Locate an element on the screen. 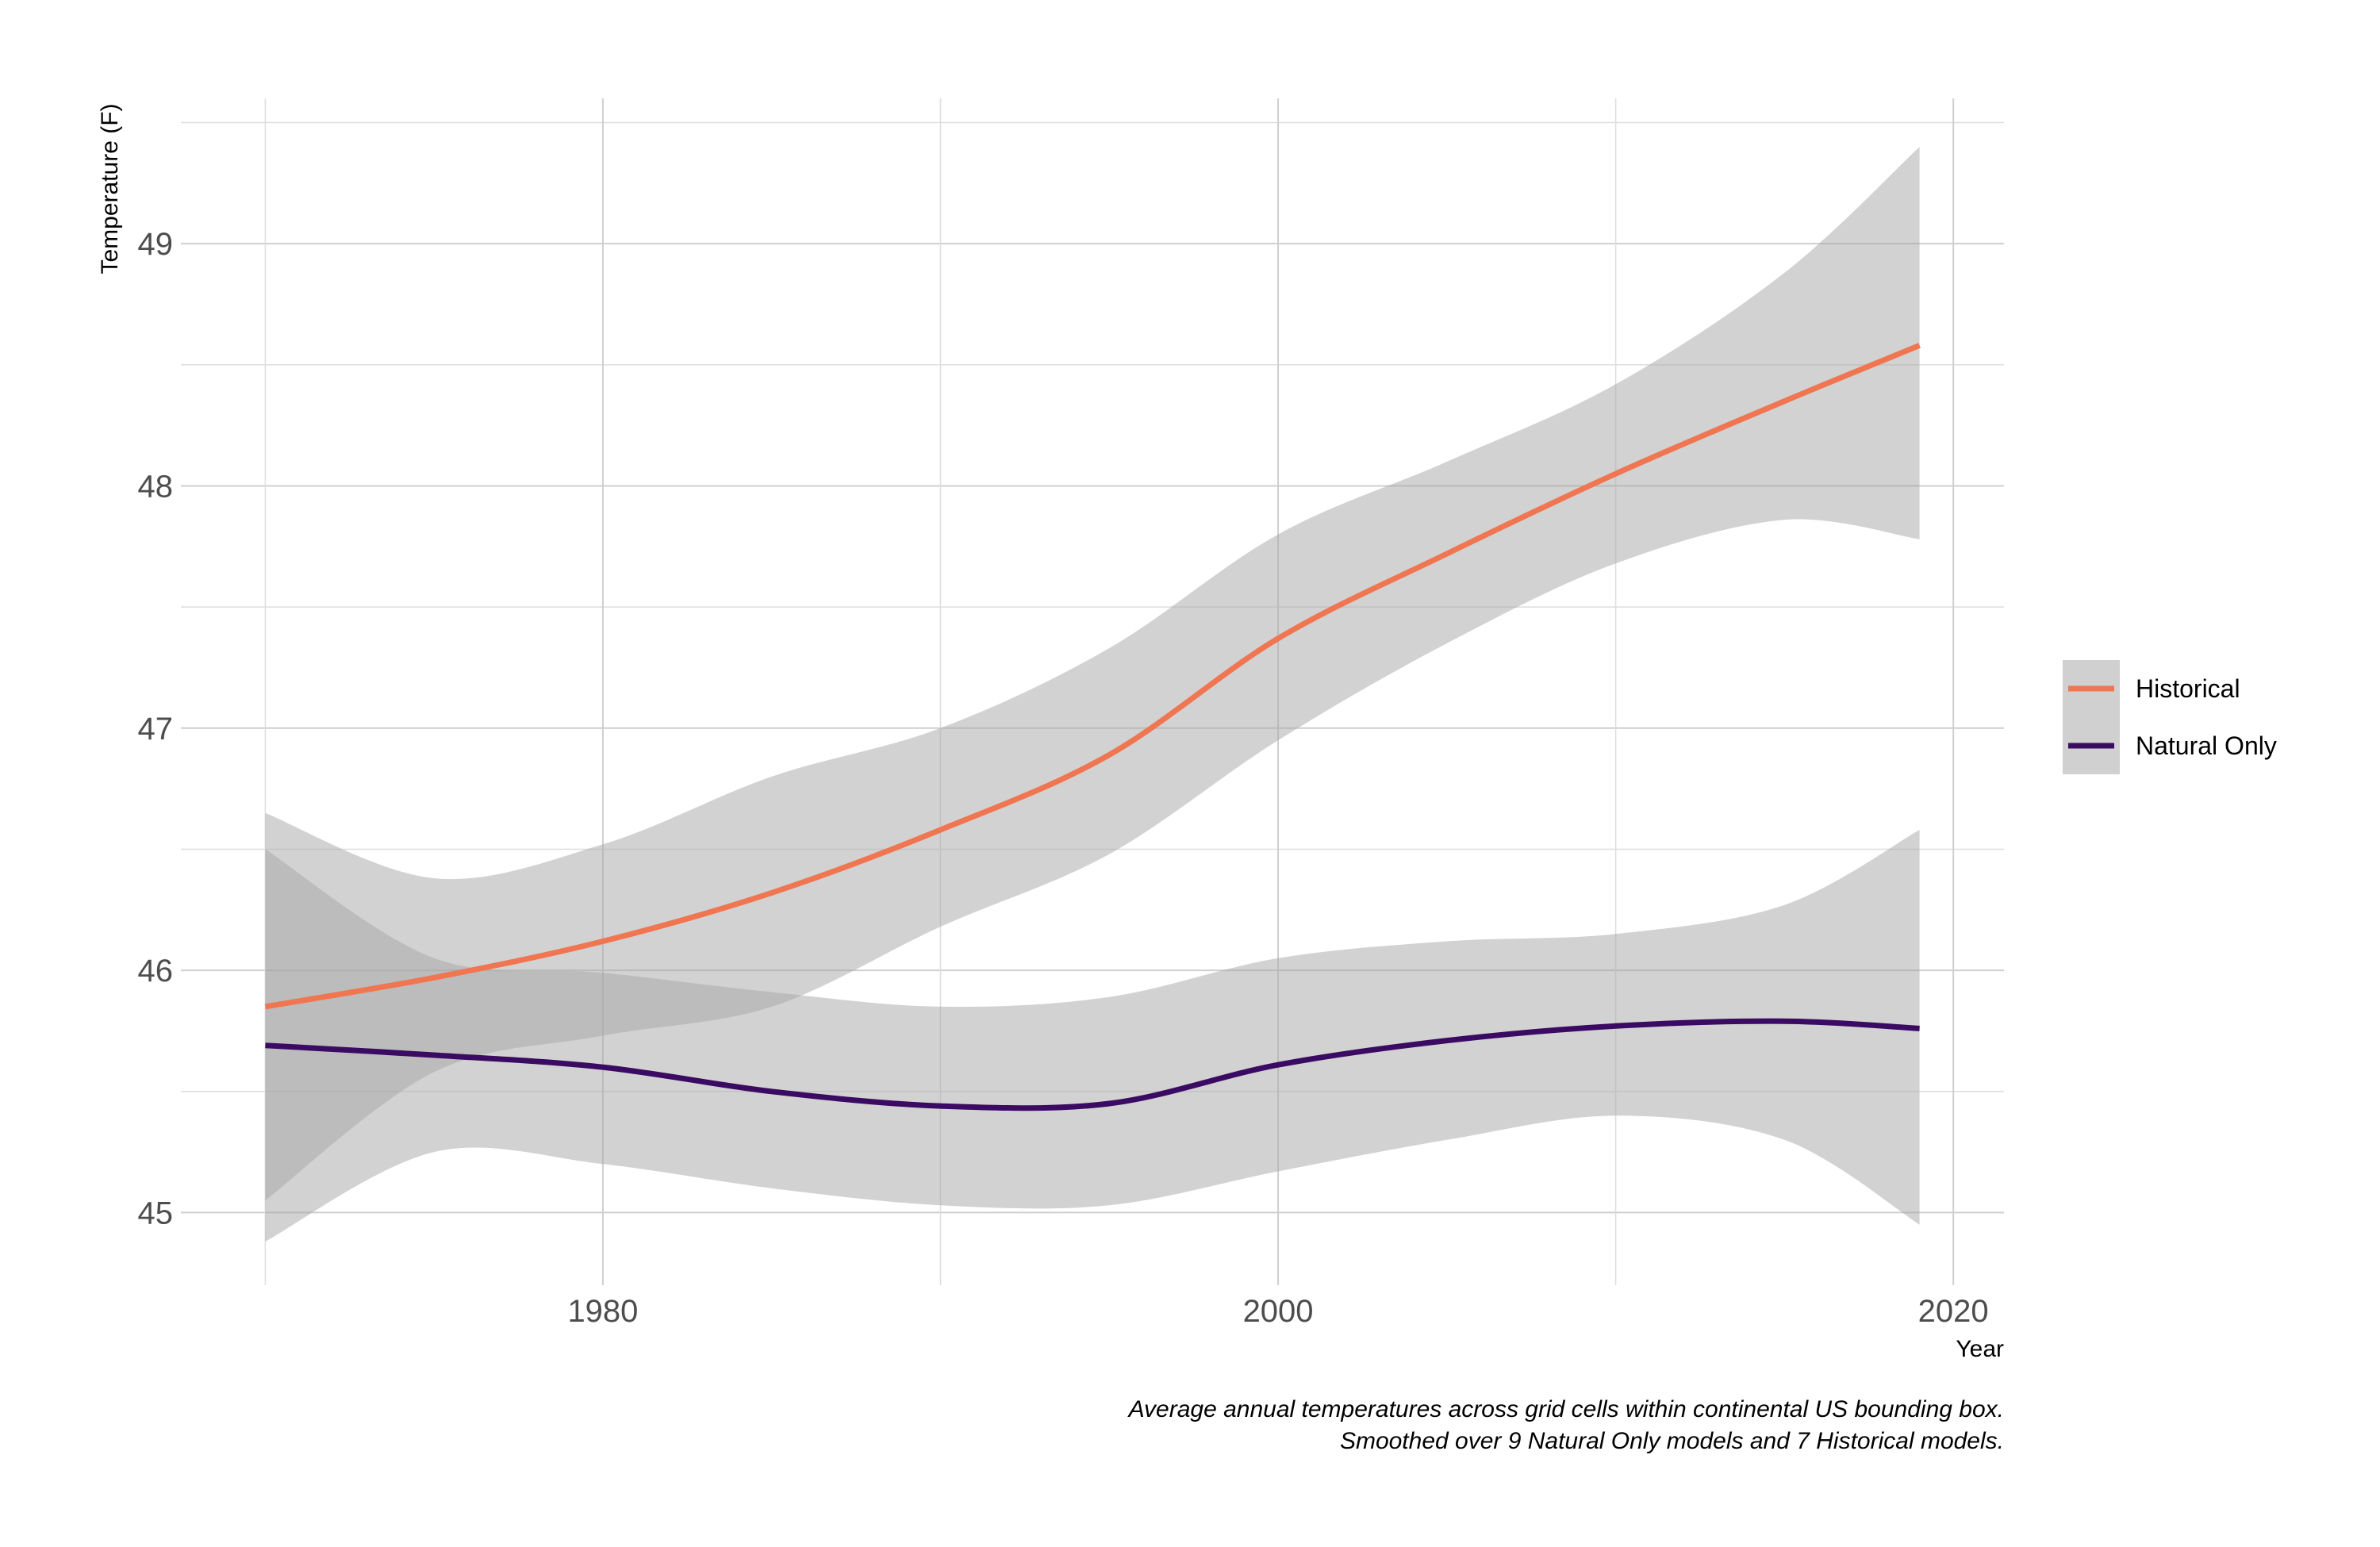 This screenshot has width=2380, height=1547. x-axis-ticks: 1980 2000 2020 is located at coordinates (1277, 1311).